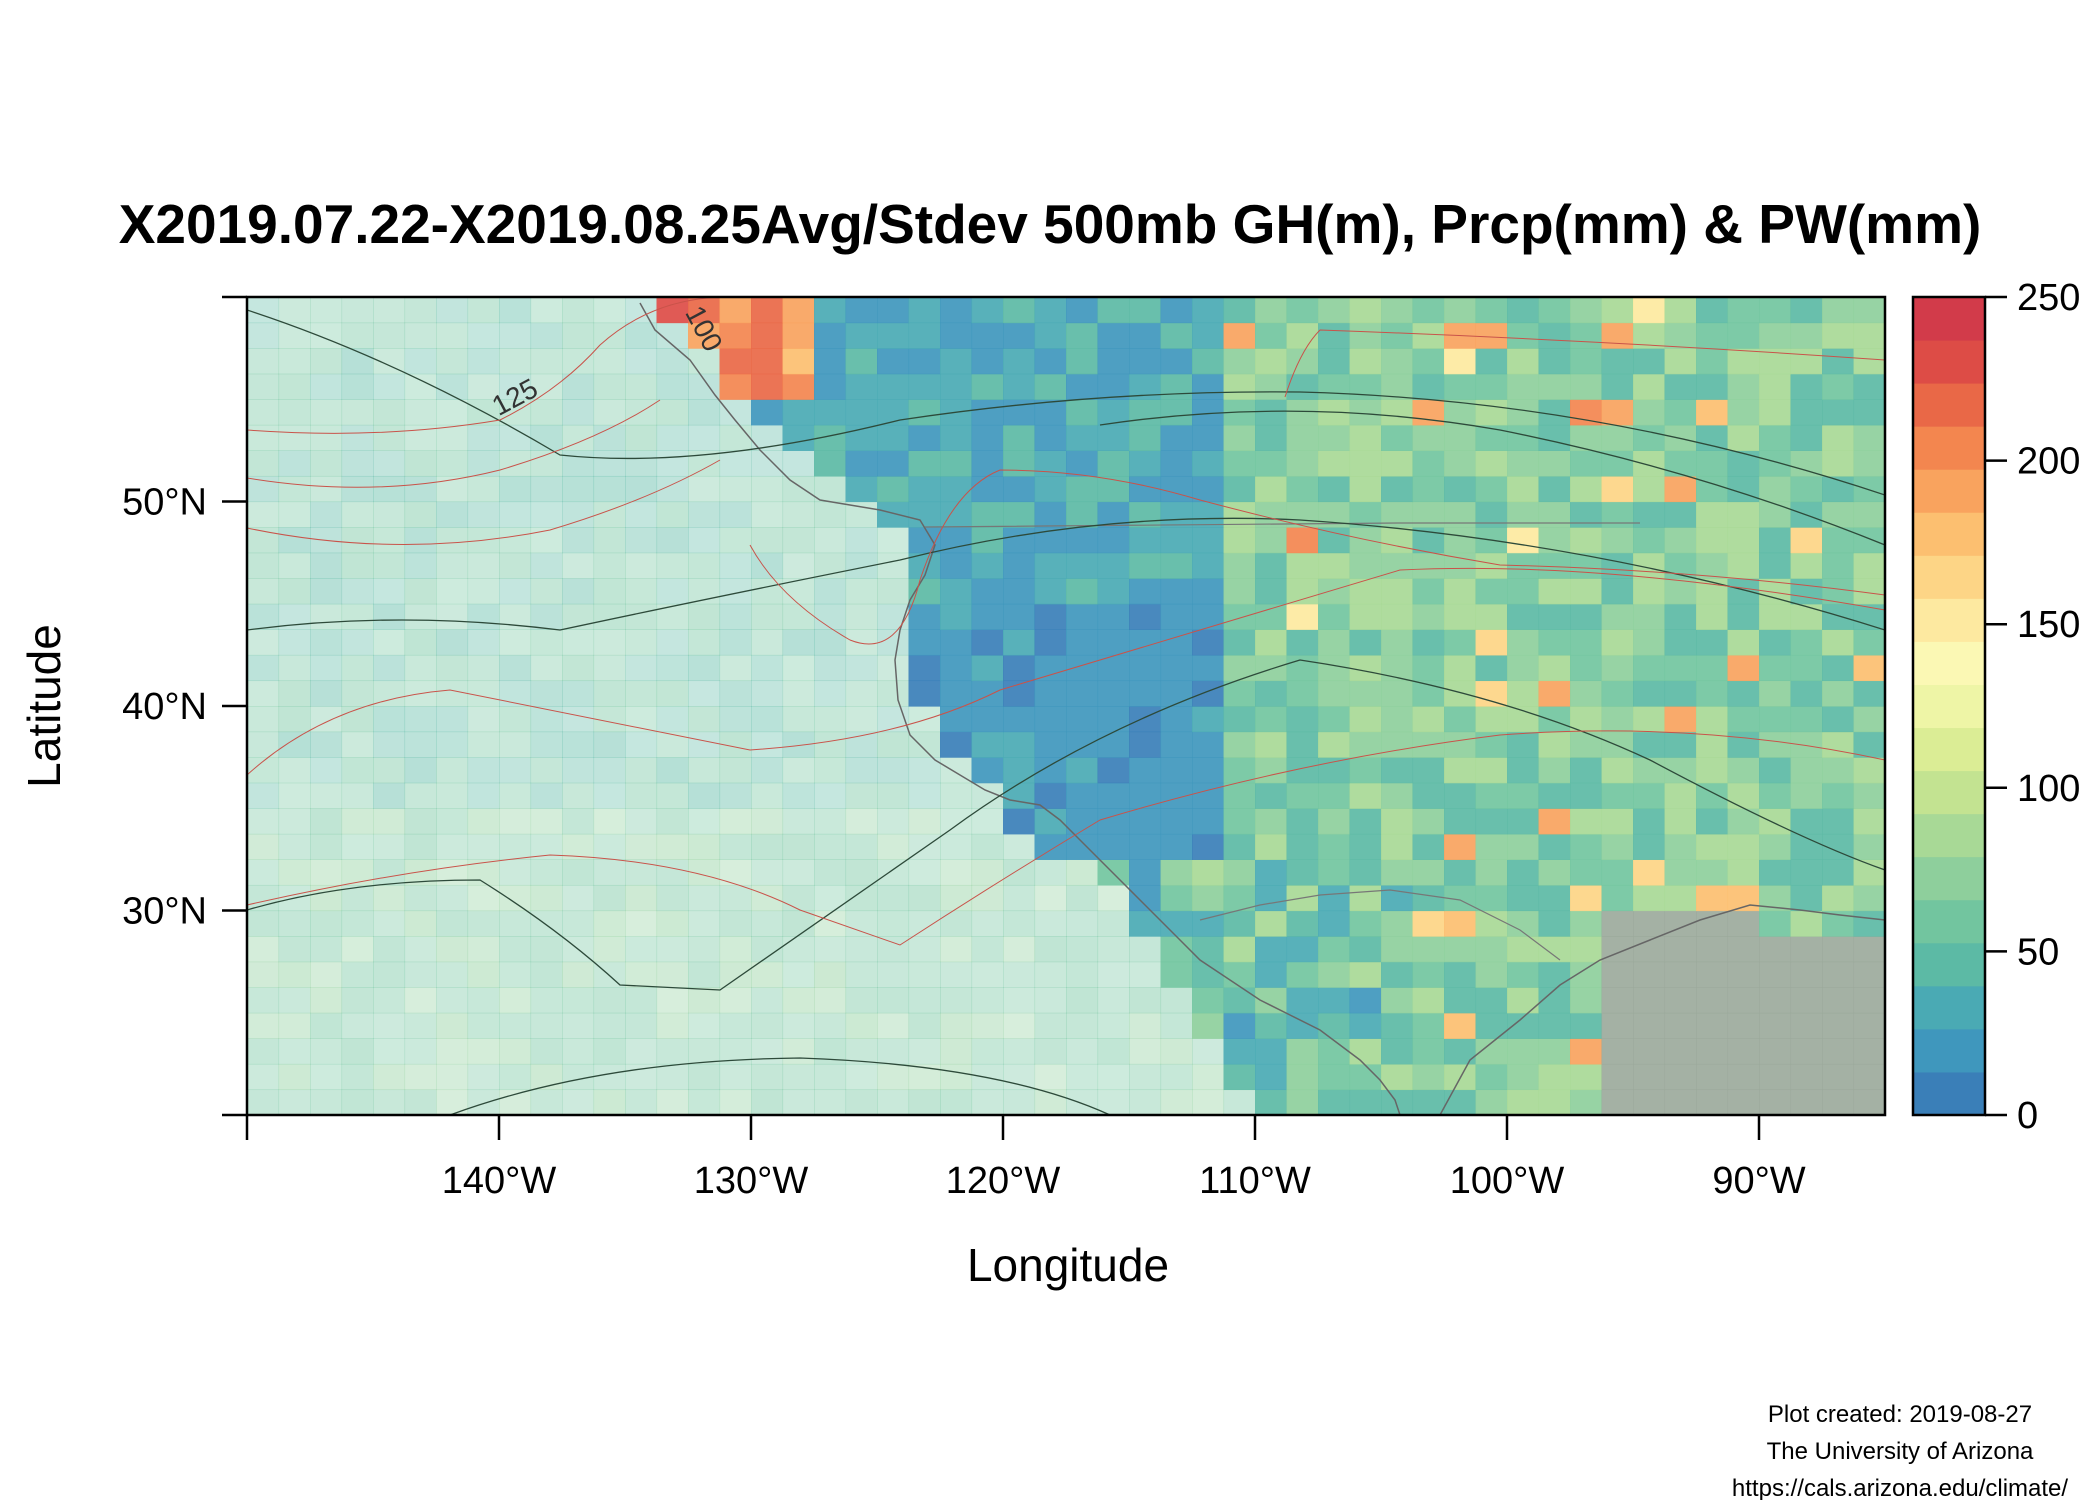  What do you see at coordinates (2048, 298) in the screenshot?
I see `colorbar-tick-label: 250` at bounding box center [2048, 298].